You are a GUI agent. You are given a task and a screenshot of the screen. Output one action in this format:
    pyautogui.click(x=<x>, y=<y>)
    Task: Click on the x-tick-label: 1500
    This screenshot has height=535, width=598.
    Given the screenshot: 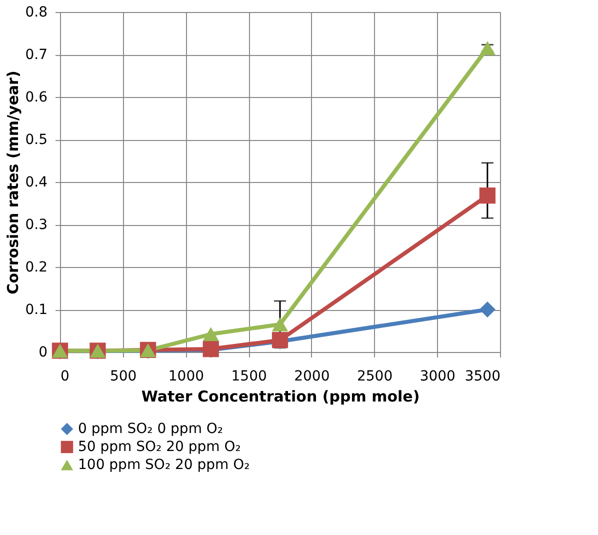 What is the action you would take?
    pyautogui.click(x=249, y=376)
    